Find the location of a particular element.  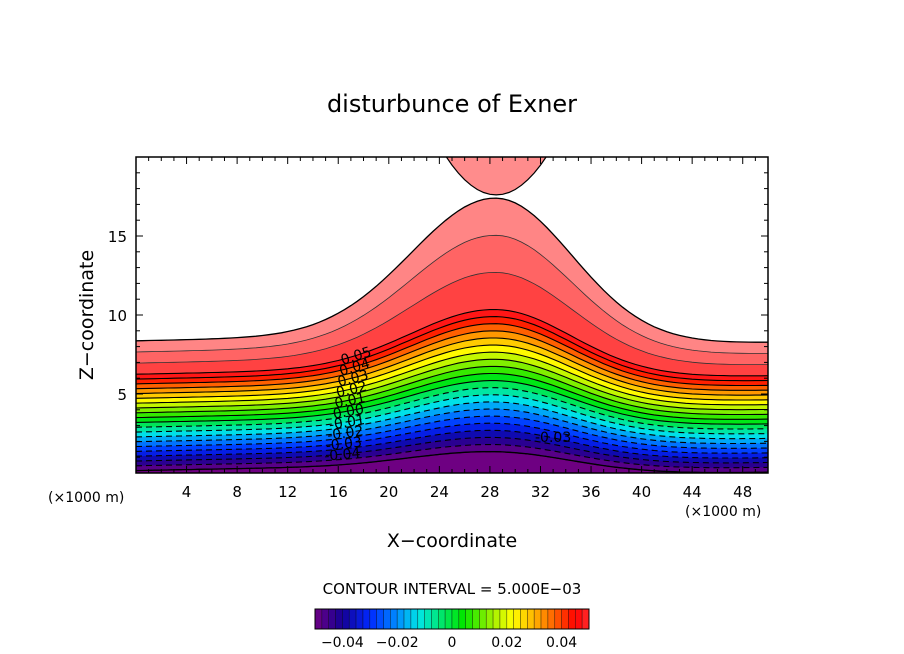

x-tick-label: 48 is located at coordinates (742, 492).